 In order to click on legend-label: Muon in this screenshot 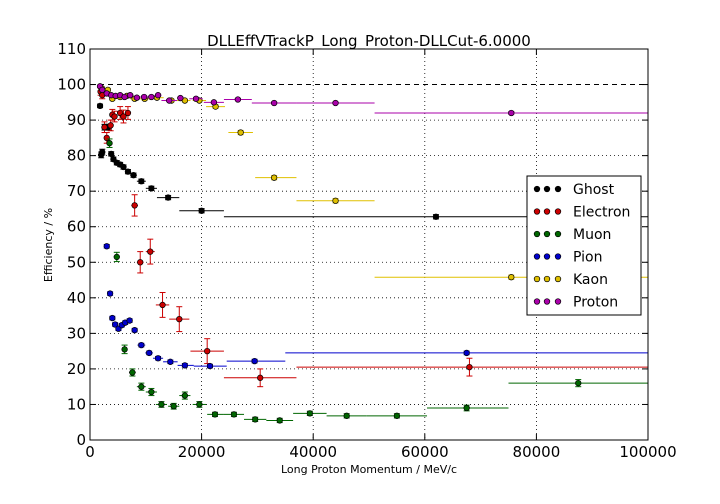, I will do `click(592, 235)`.